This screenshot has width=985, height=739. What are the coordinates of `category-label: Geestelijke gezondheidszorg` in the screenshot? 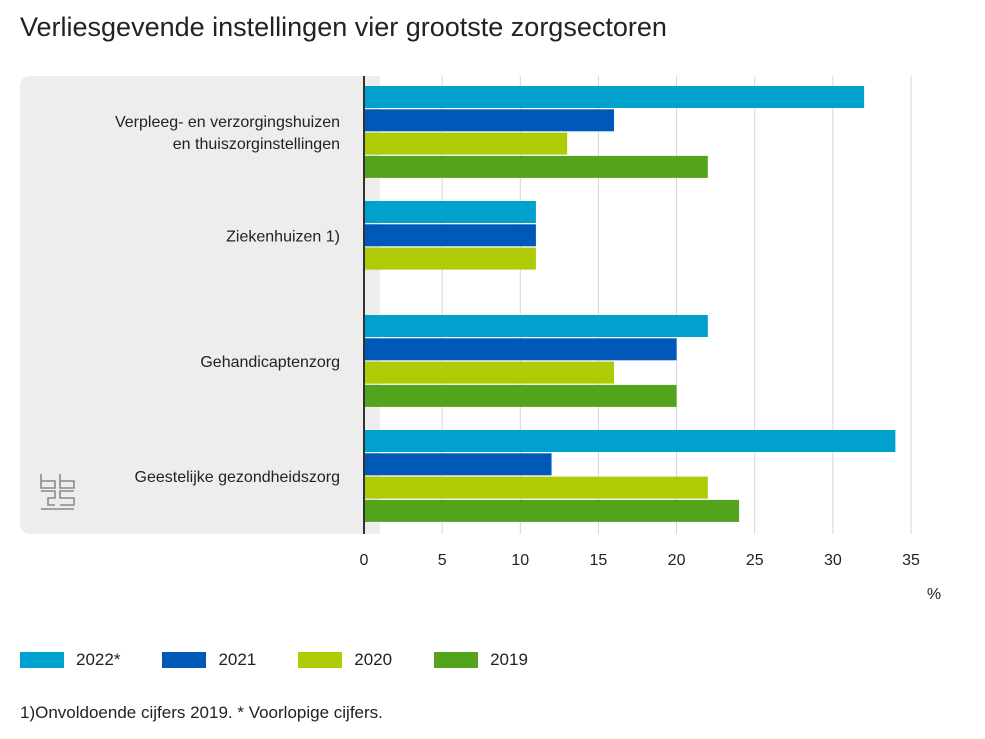 It's located at (237, 477).